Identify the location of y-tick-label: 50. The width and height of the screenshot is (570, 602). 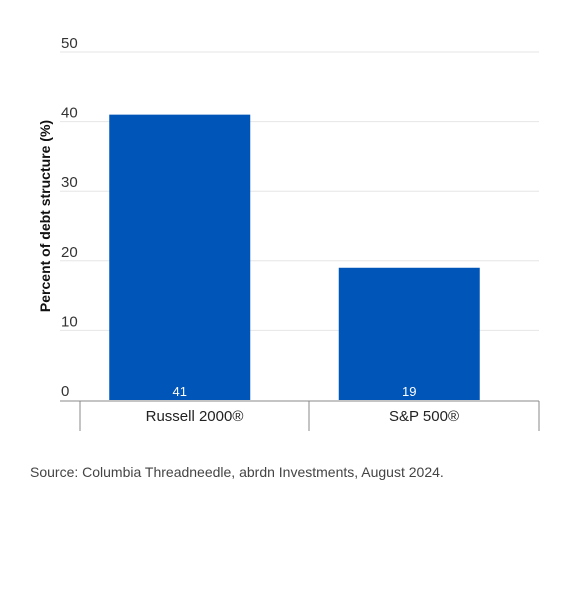
(69, 43).